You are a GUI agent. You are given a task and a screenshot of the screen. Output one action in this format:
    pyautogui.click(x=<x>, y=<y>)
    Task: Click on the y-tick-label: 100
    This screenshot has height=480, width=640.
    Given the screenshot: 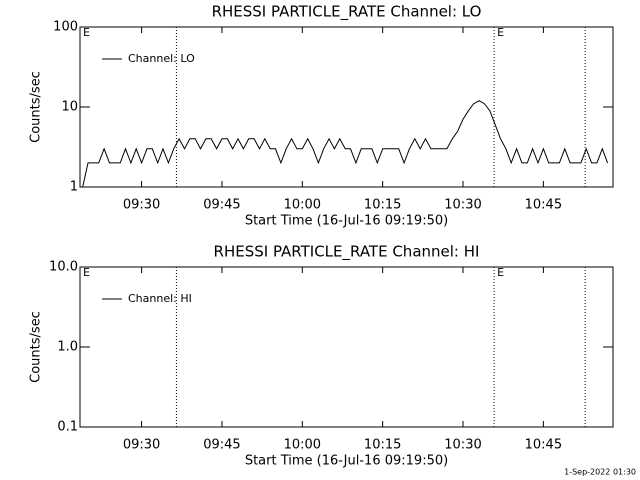 What is the action you would take?
    pyautogui.click(x=65, y=27)
    